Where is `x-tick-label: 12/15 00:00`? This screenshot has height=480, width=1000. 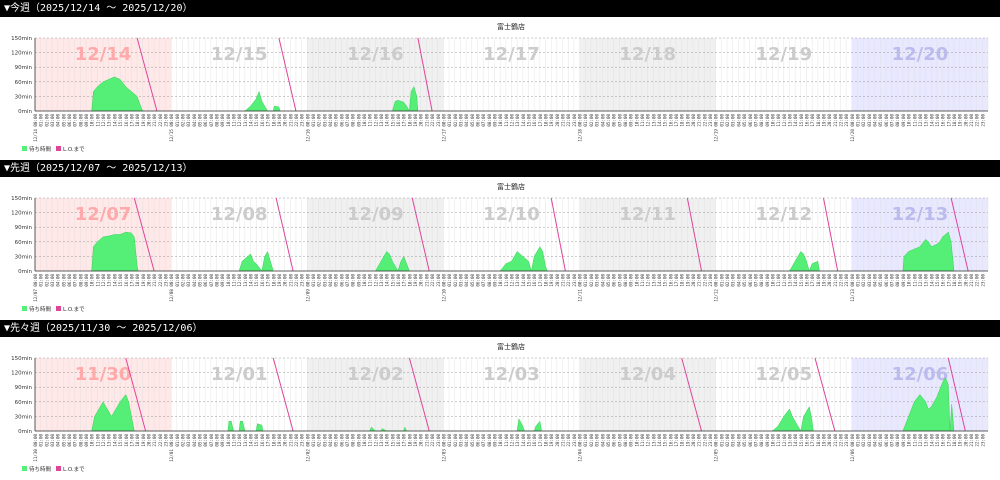
x-tick-label: 12/15 00:00 is located at coordinates (171, 128).